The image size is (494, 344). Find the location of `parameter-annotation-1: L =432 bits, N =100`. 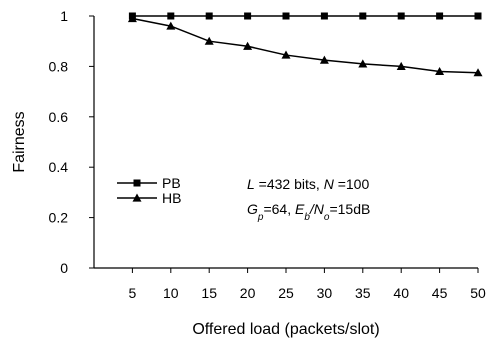

parameter-annotation-1: L =432 bits, N =100 is located at coordinates (308, 184).